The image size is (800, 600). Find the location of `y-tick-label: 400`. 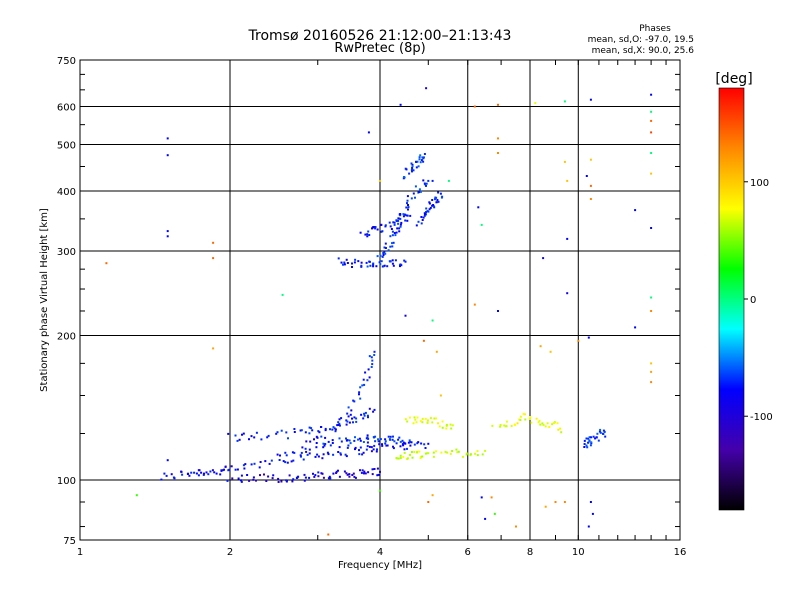

y-tick-label: 400 is located at coordinates (66, 192).